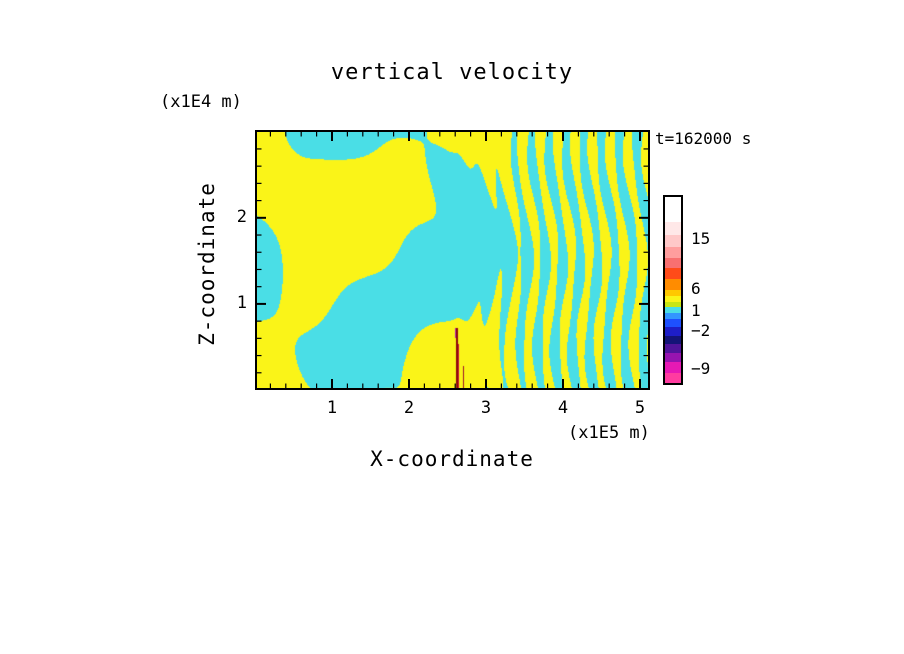  What do you see at coordinates (696, 310) in the screenshot?
I see `colorbar-tick-label: 1` at bounding box center [696, 310].